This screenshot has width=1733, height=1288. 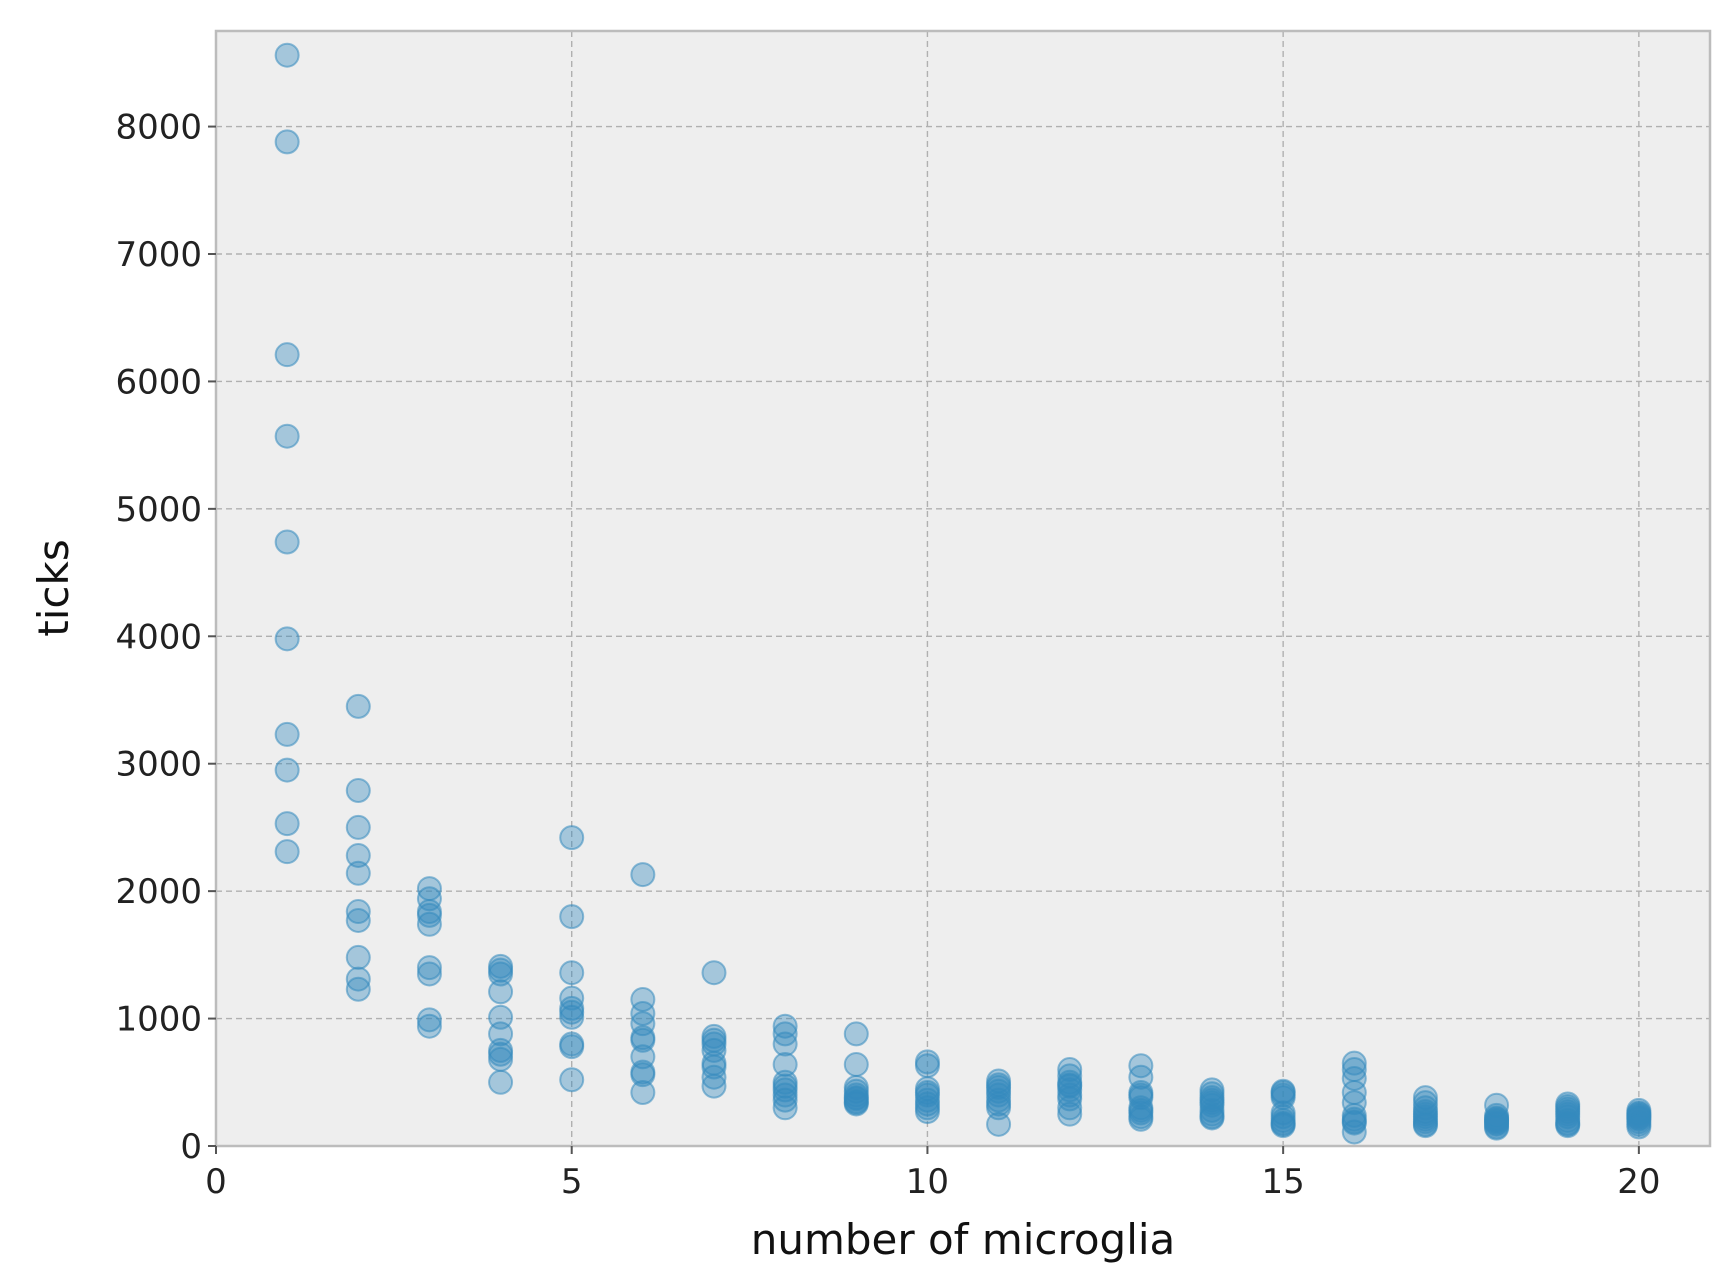 What do you see at coordinates (963, 1239) in the screenshot?
I see `x-axis-label: number of microglia` at bounding box center [963, 1239].